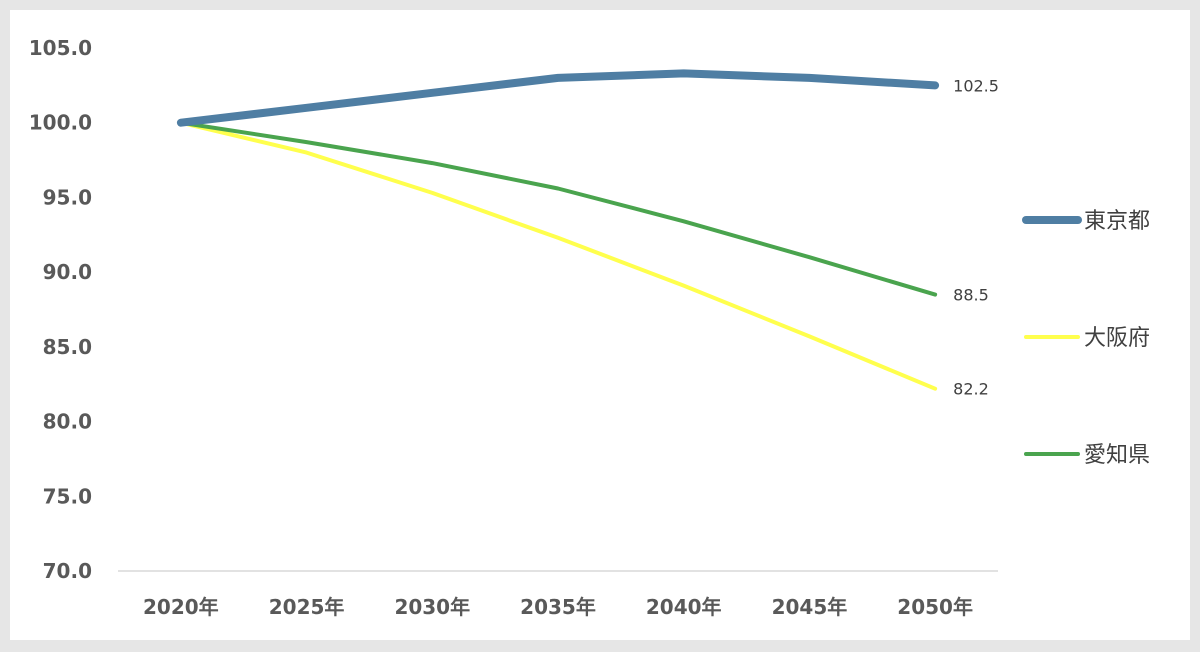  What do you see at coordinates (181, 607) in the screenshot?
I see `x-tick-label: 2020年` at bounding box center [181, 607].